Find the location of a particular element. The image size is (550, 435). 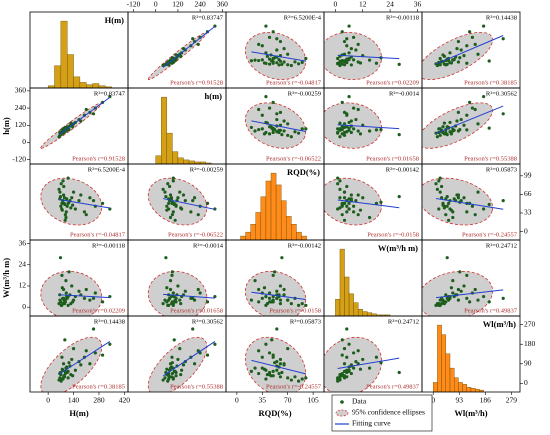

x-tick-label: 0 is located at coordinates (156, 4).